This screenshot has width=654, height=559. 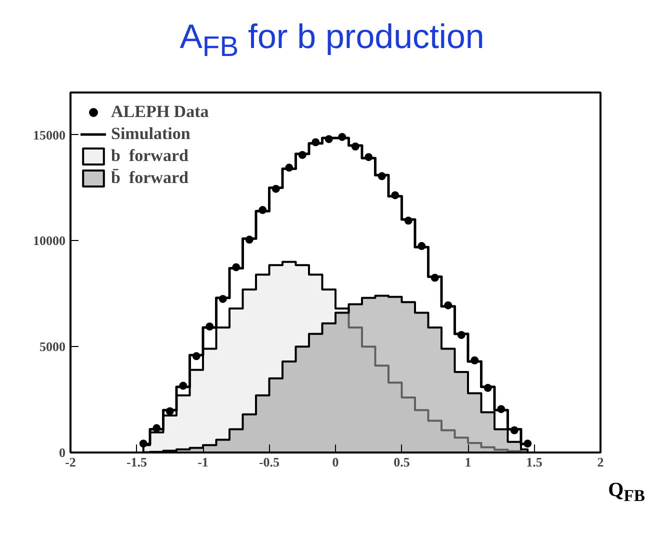 What do you see at coordinates (149, 178) in the screenshot?
I see `legend-label: b̄ forward` at bounding box center [149, 178].